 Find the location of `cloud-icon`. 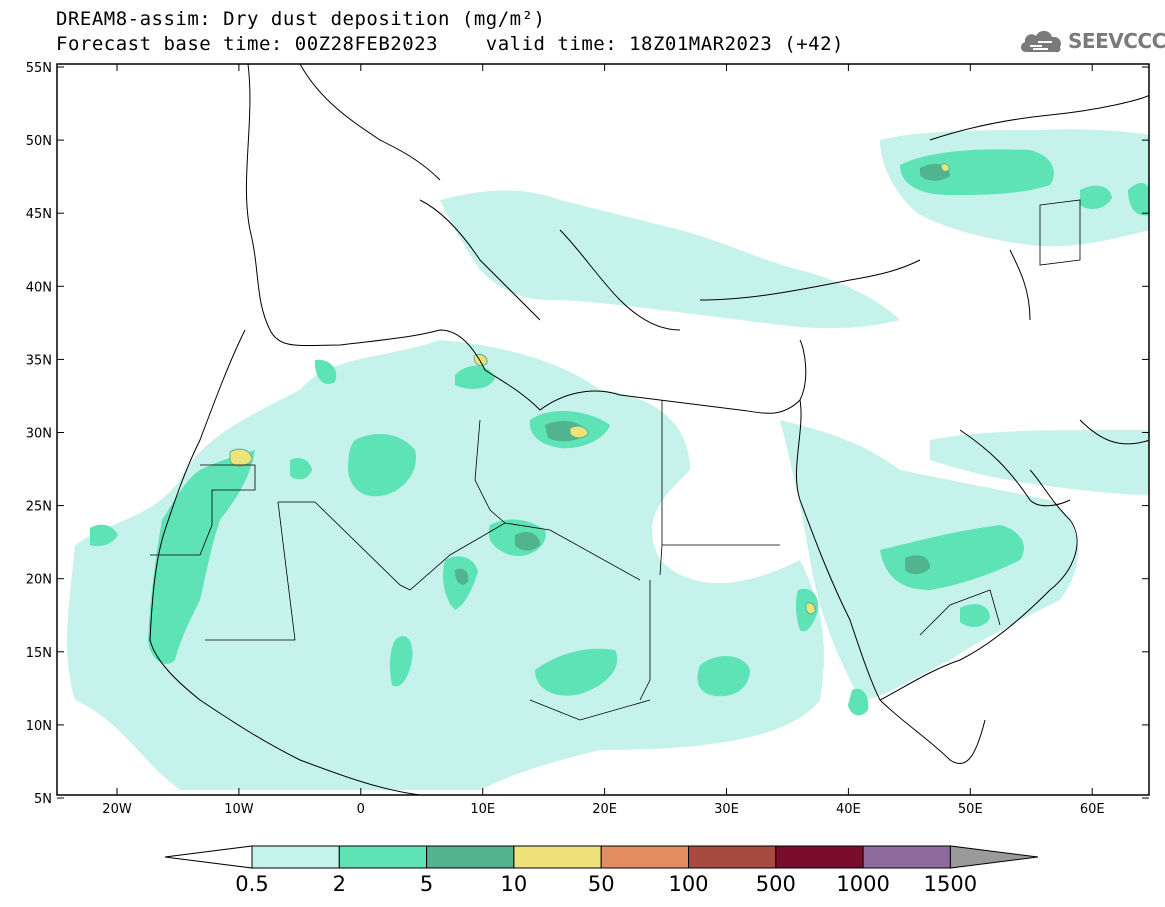

cloud-icon is located at coordinates (1041, 41).